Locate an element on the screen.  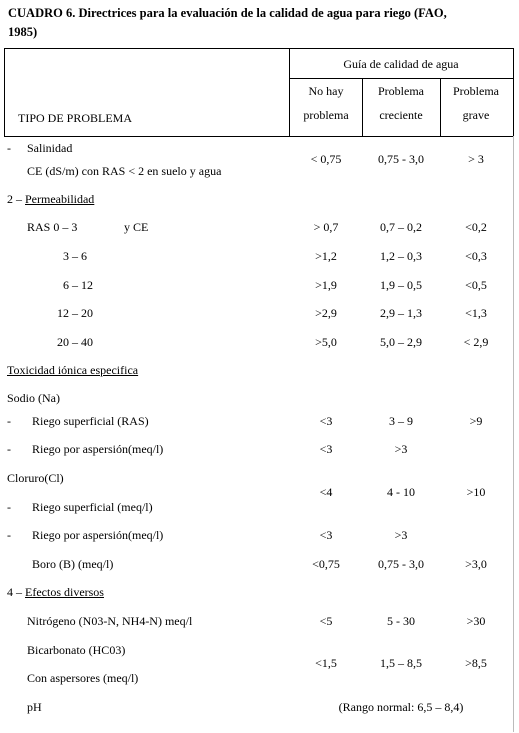
header-col3-line2: grave is located at coordinates (476, 115).